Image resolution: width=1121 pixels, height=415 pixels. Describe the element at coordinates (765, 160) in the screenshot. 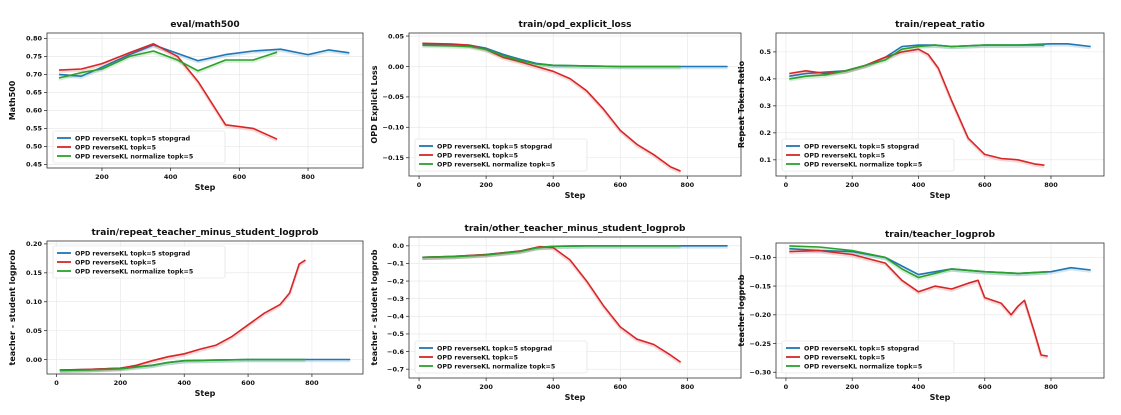

I see `y-tick-label: 0.1` at that location.